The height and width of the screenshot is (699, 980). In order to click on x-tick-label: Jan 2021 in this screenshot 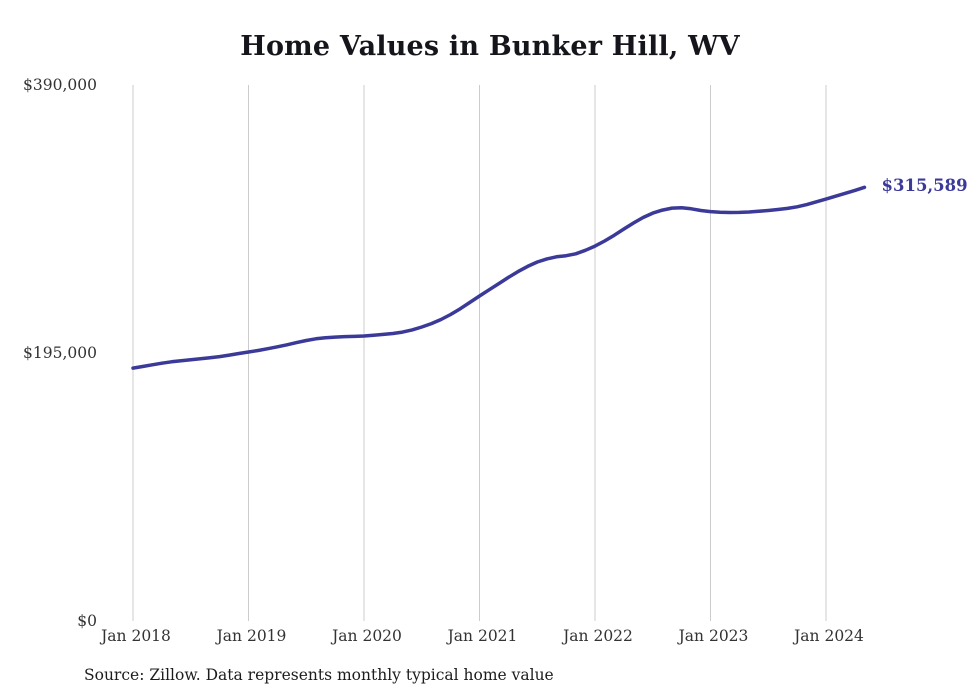, I will do `click(482, 636)`.